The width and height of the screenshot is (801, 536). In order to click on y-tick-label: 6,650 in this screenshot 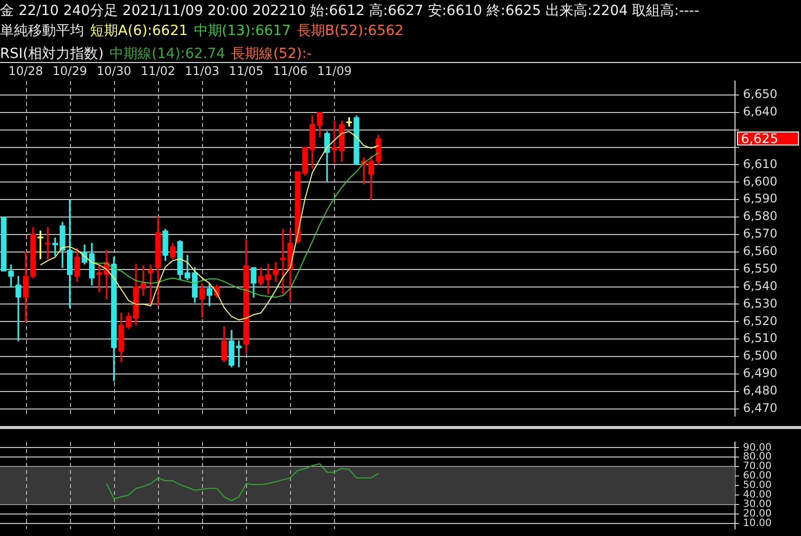, I will do `click(760, 94)`.